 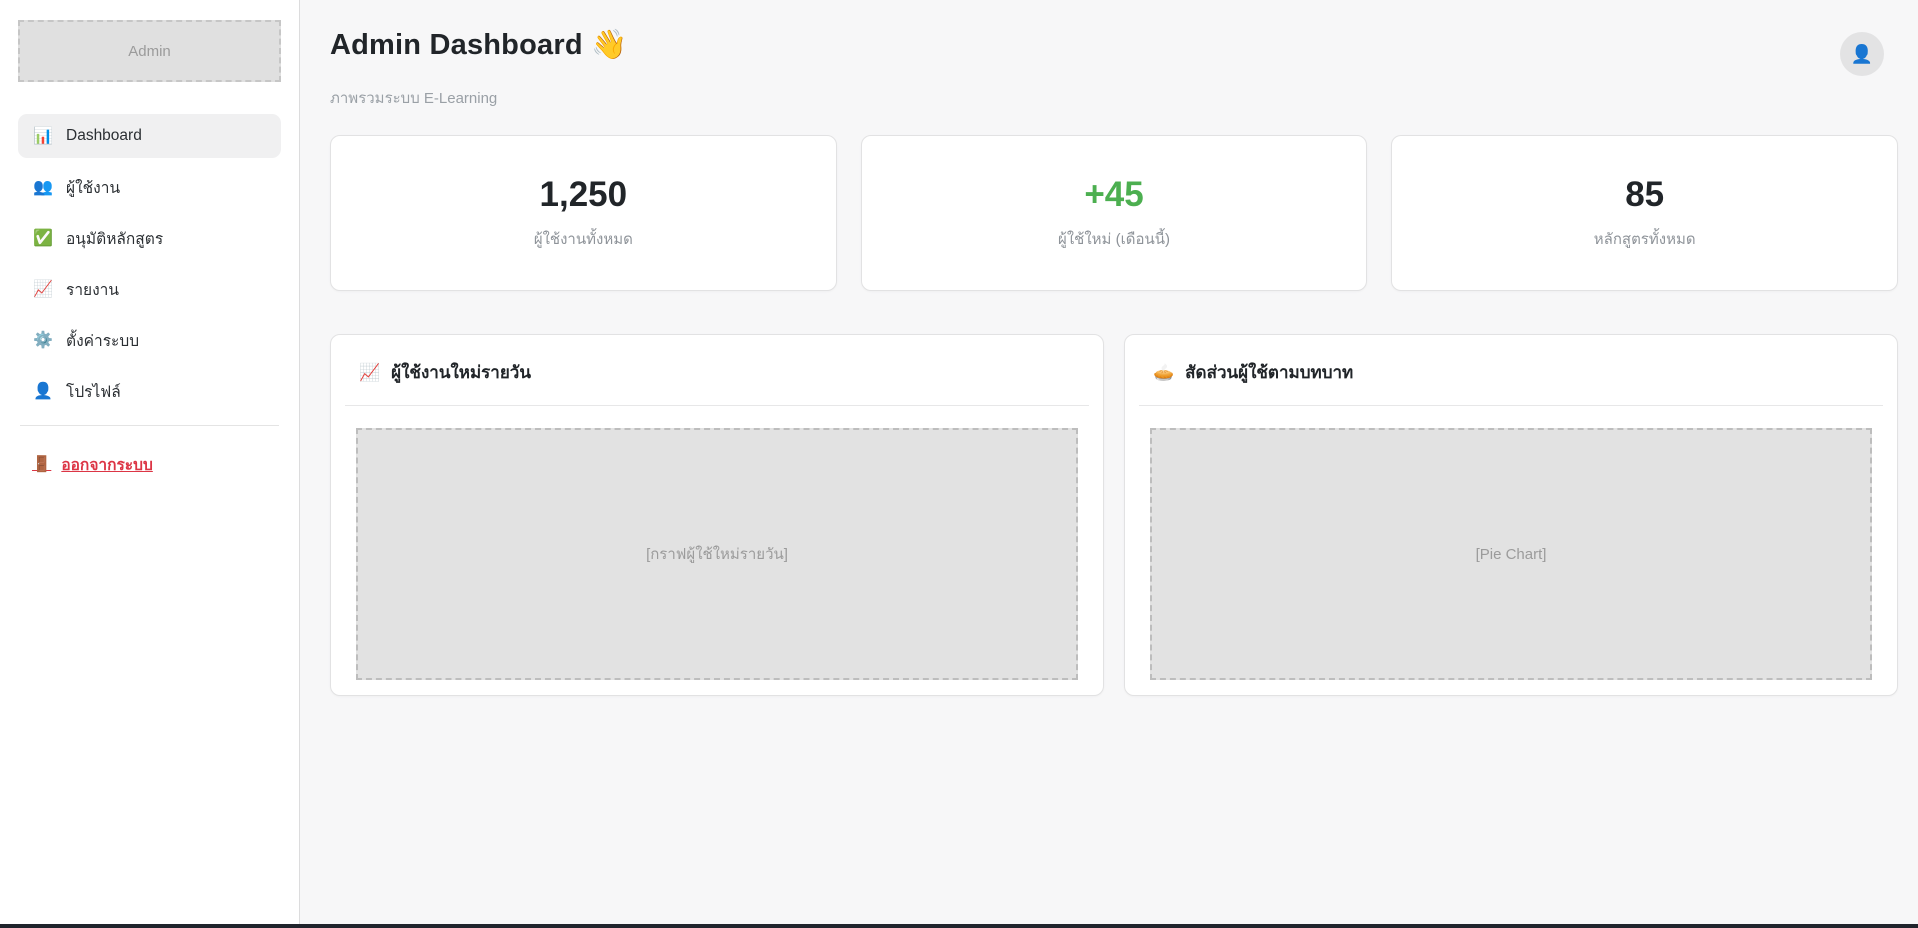 I want to click on sidebar-item-users: 👥 ผู้ใช้งาน, so click(x=149, y=187).